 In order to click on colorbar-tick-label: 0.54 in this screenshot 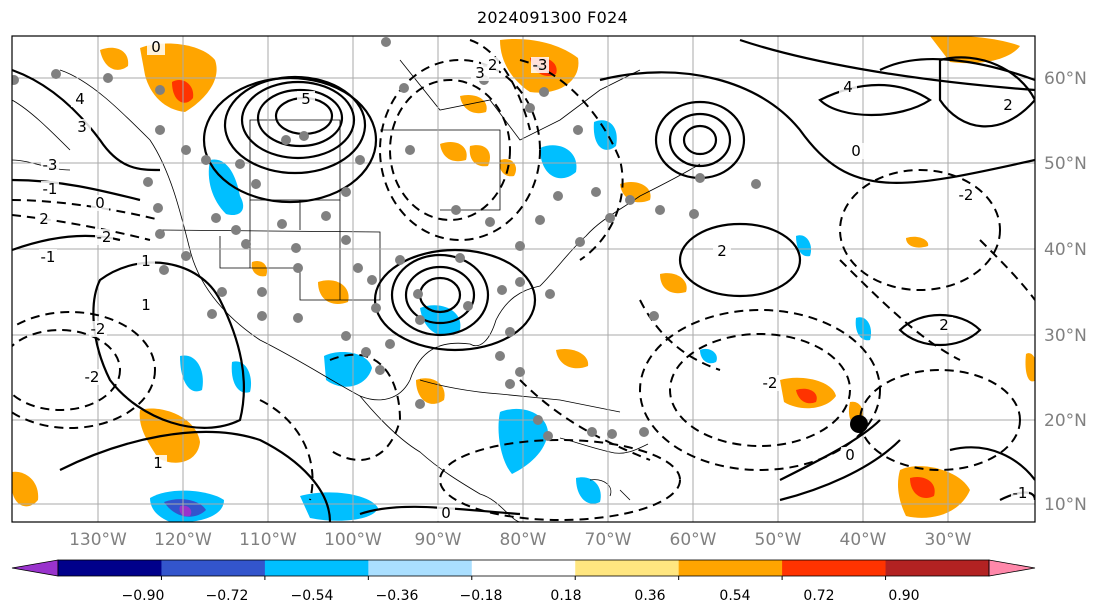, I will do `click(734, 596)`.